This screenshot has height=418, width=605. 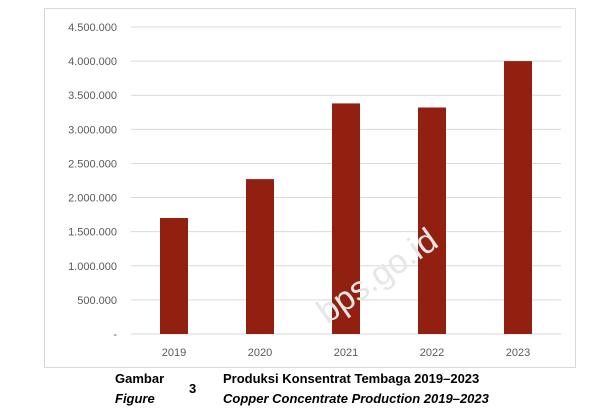 What do you see at coordinates (135, 398) in the screenshot?
I see `caption-prefix-en: Figure` at bounding box center [135, 398].